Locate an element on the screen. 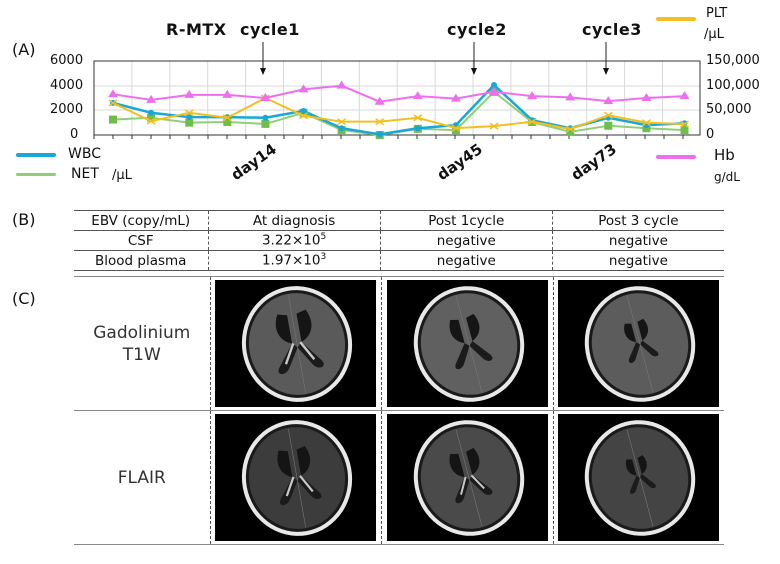 This screenshot has height=564, width=780. panel-label-a: (A) is located at coordinates (24, 49).